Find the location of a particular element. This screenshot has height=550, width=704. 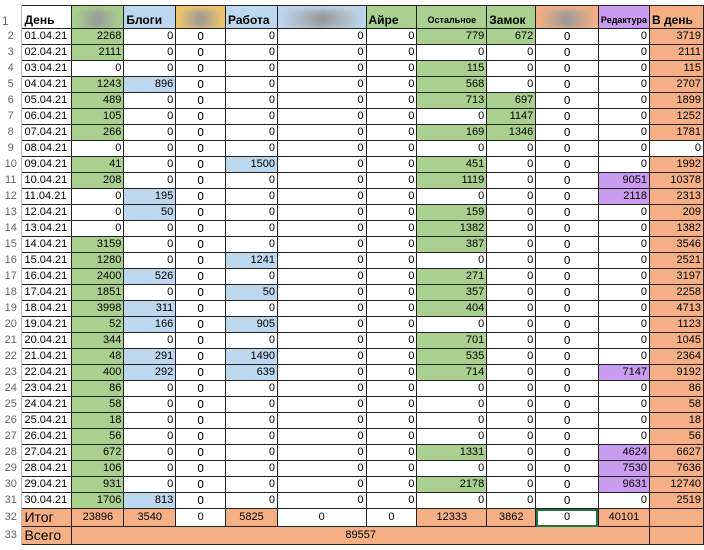

data-cell: 1147 is located at coordinates (511, 116).